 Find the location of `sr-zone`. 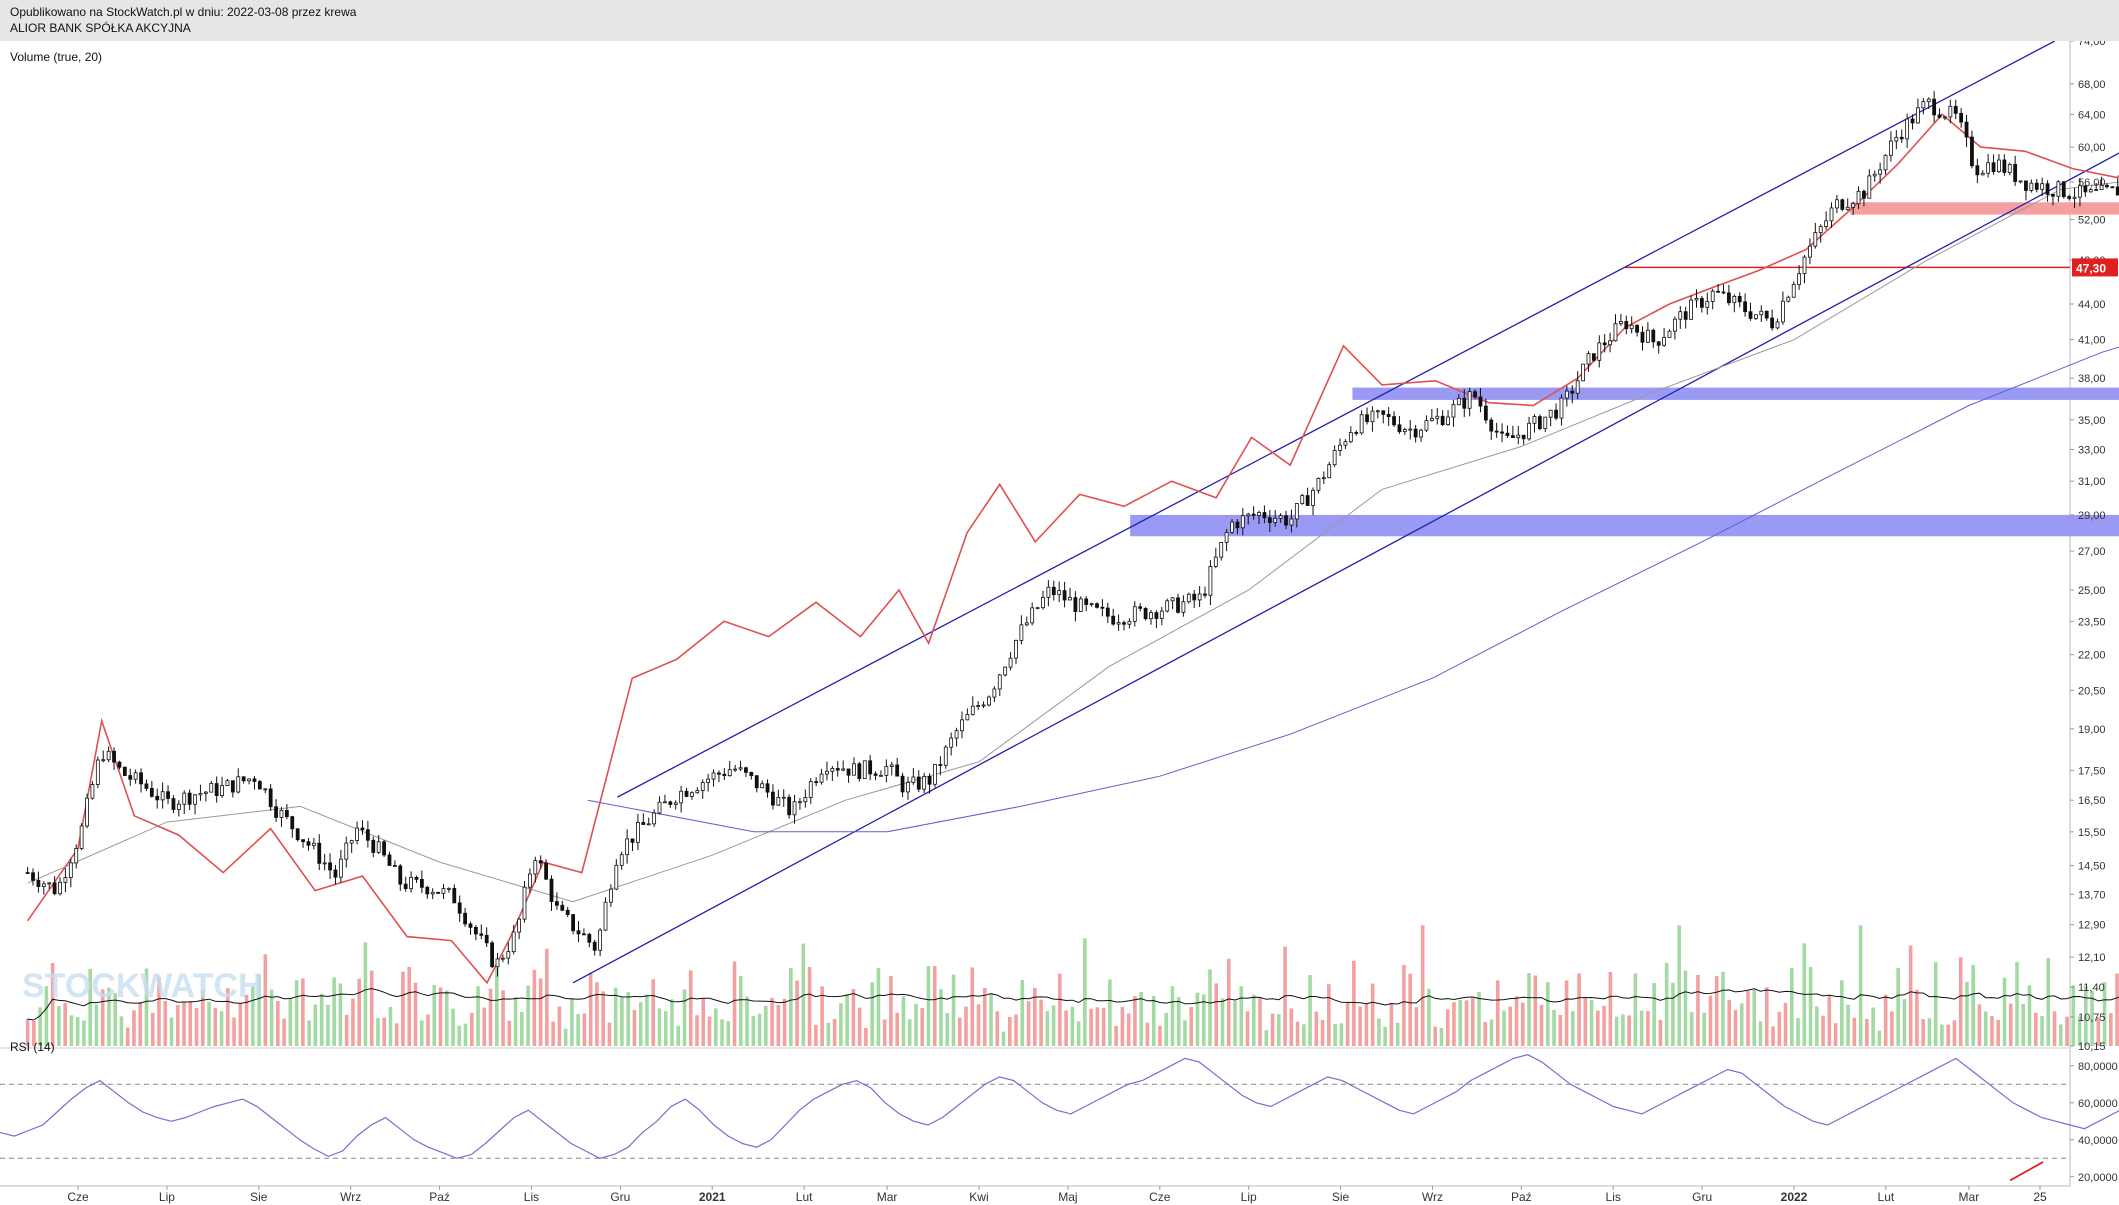

sr-zone is located at coordinates (1735, 393).